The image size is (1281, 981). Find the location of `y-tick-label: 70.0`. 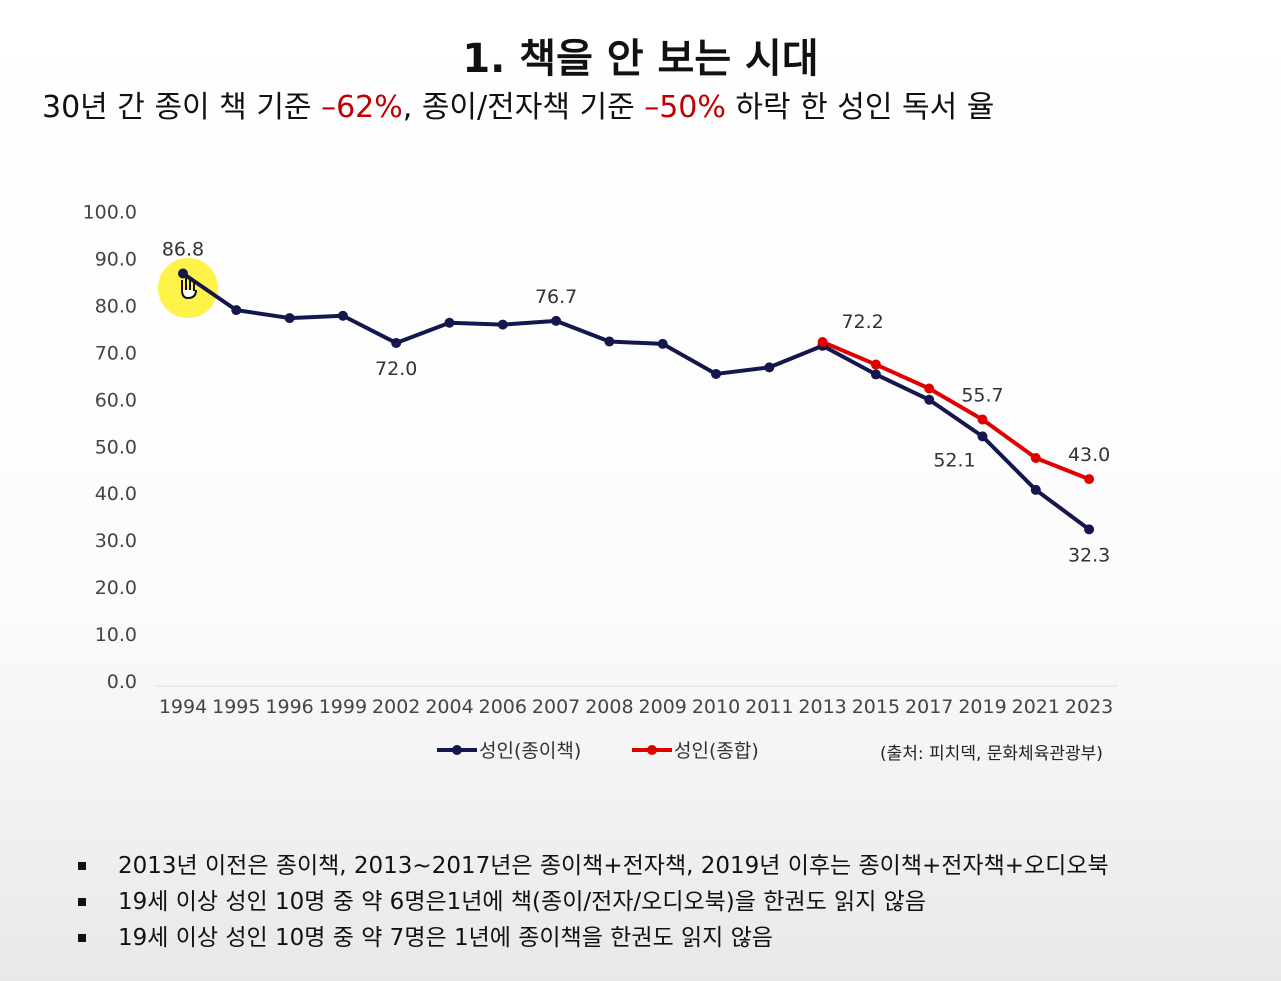

y-tick-label: 70.0 is located at coordinates (116, 353).